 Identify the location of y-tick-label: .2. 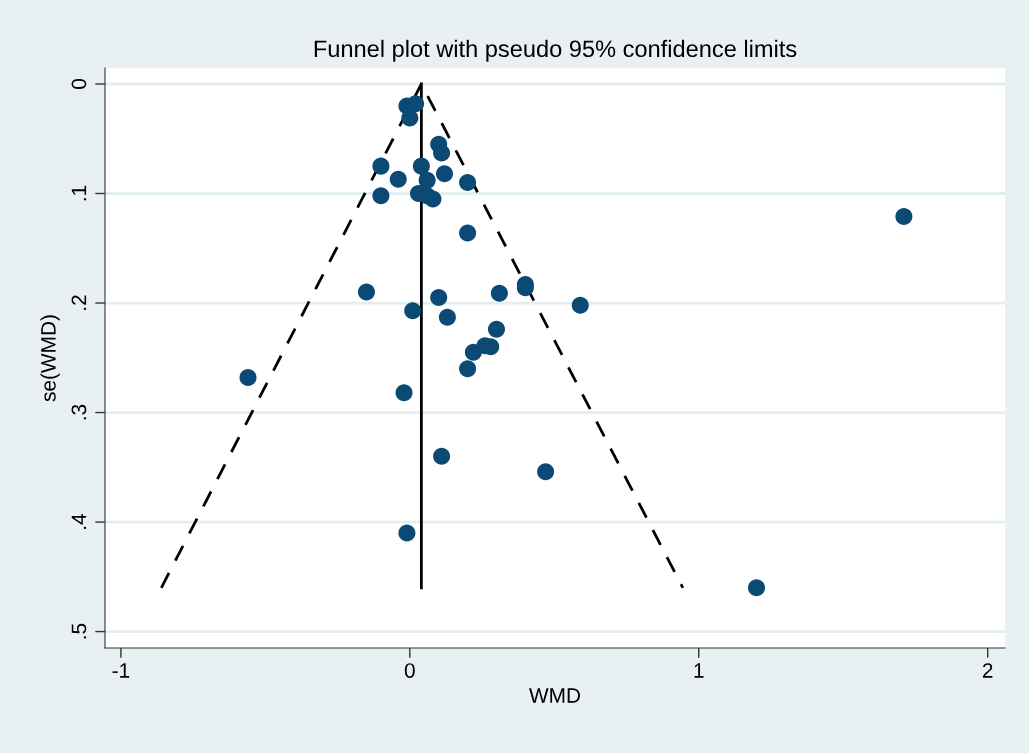
(79, 302).